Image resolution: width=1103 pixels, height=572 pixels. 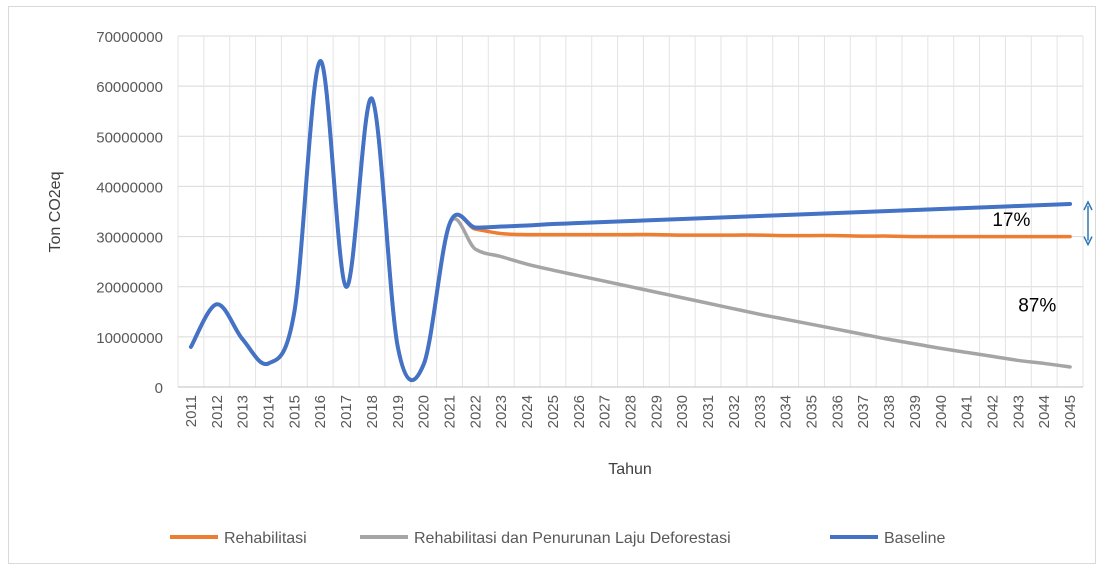 I want to click on x-tick-label: 2022, so click(x=475, y=411).